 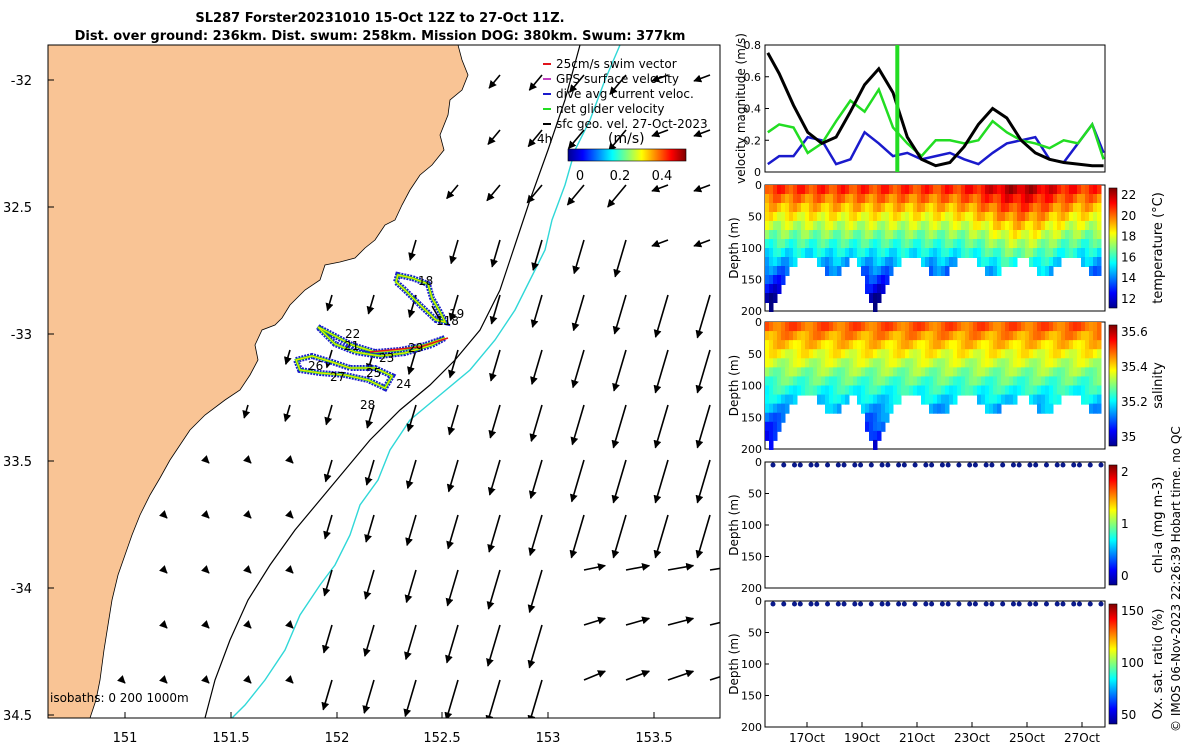 I want to click on cbar-tick: 35, so click(x=1128, y=437).